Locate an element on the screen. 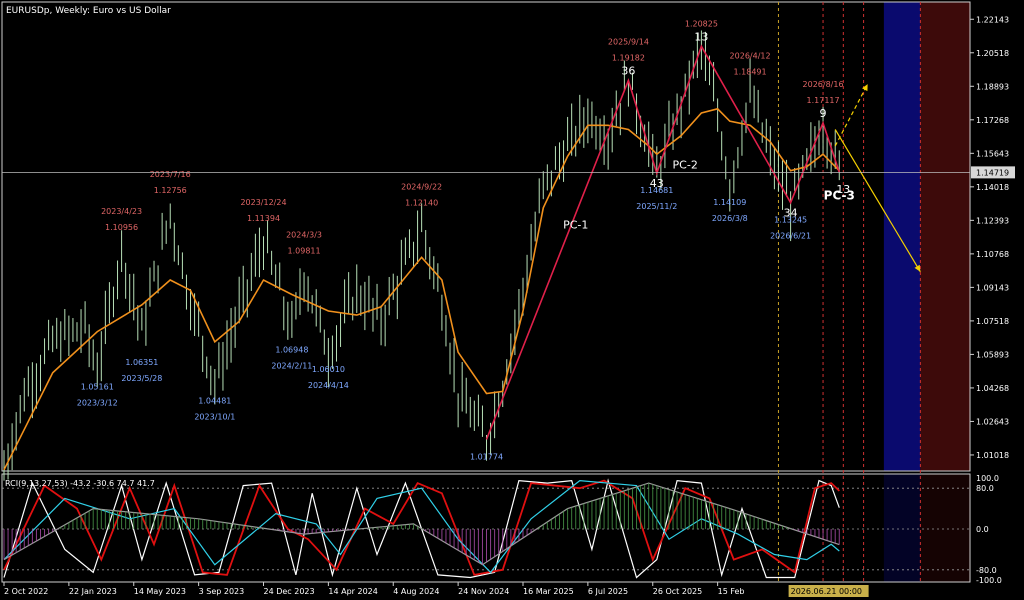  low-date-label-1: 2023/5/28 is located at coordinates (141, 378).